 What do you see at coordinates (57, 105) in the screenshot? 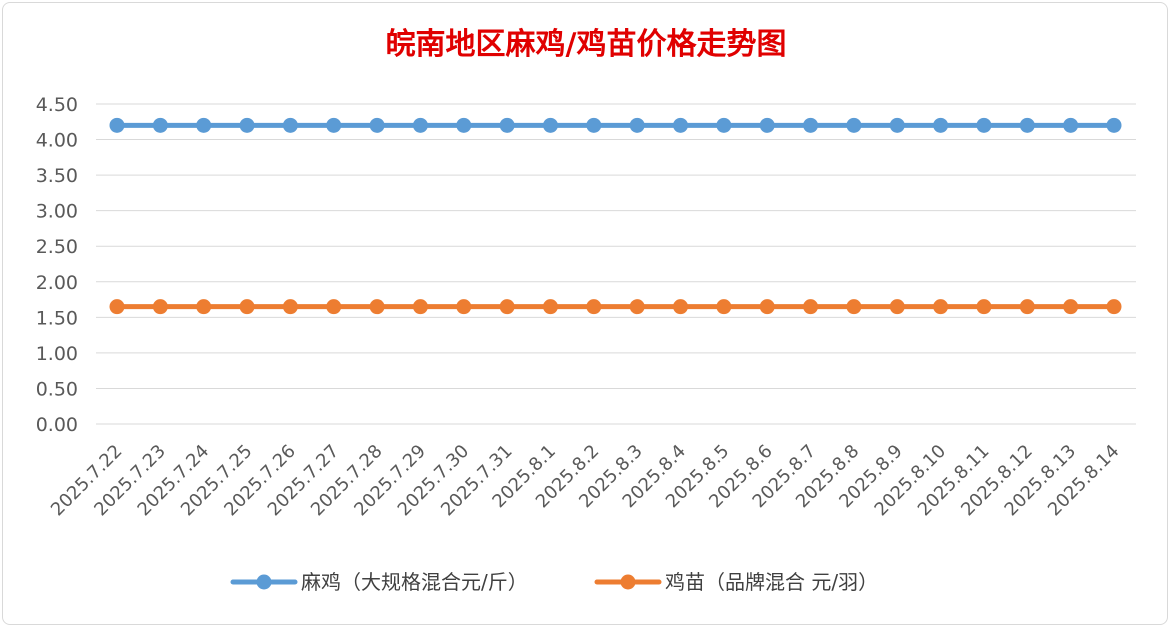
I see `y-tick-label: 4.50` at bounding box center [57, 105].